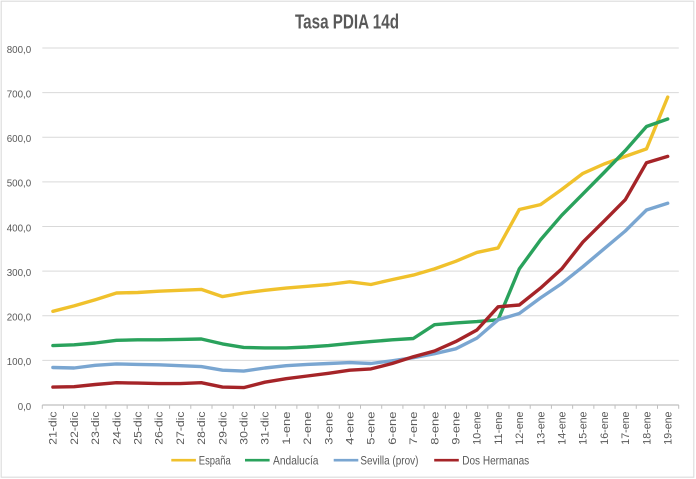 This screenshot has height=479, width=696. I want to click on svg-text: 10-ene, so click(478, 427).